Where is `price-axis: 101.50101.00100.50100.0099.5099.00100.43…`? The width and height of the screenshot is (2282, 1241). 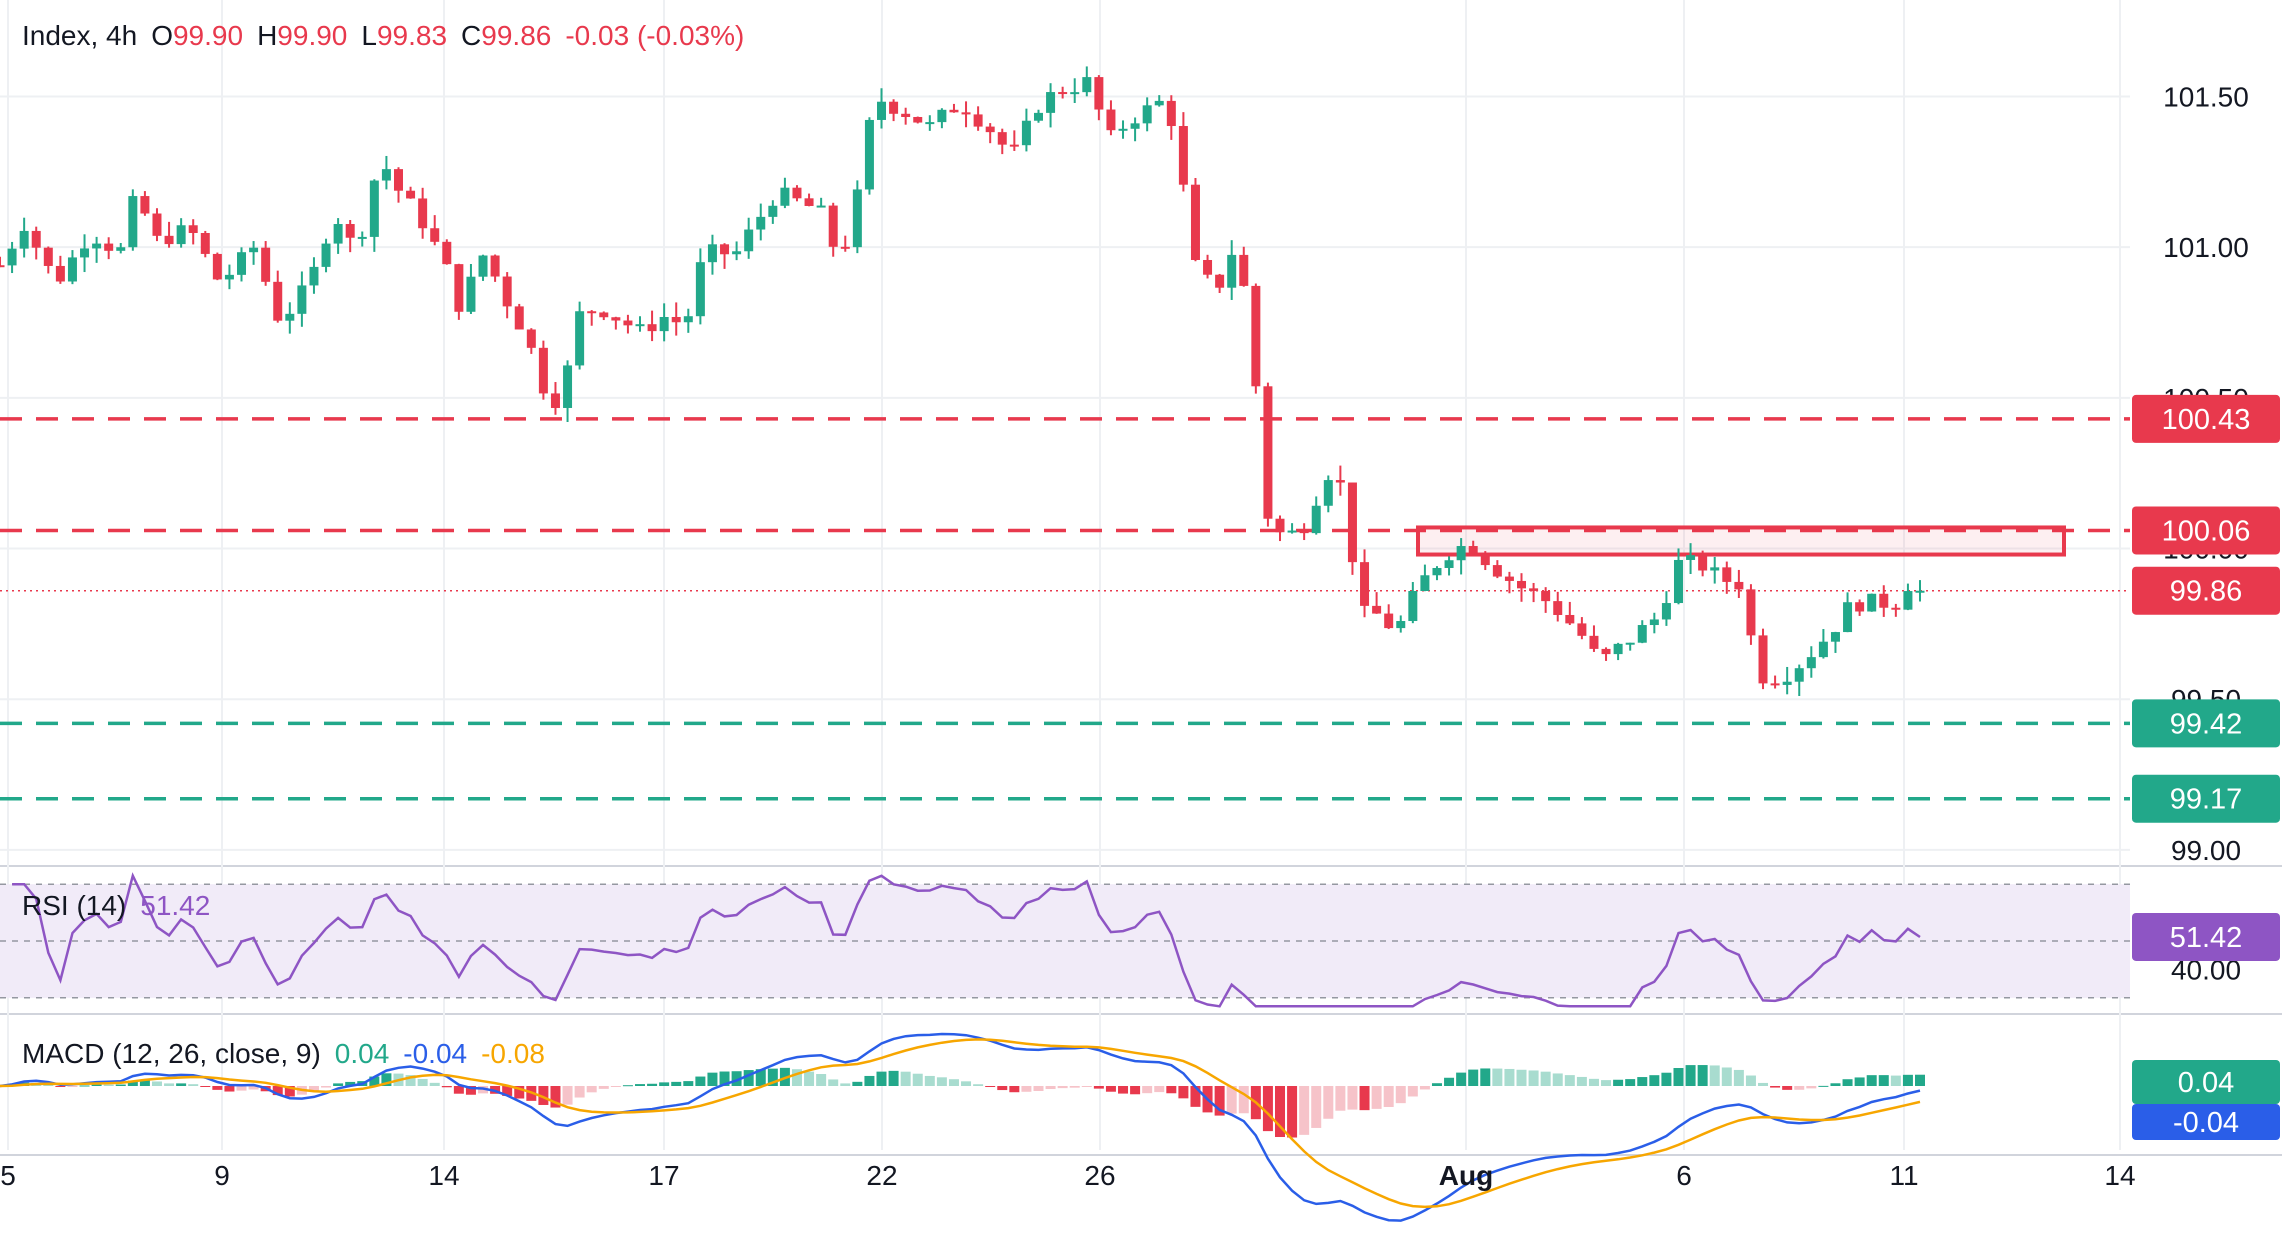
price-axis: 101.50101.00100.50100.0099.5099.00100.43… is located at coordinates (2206, 610).